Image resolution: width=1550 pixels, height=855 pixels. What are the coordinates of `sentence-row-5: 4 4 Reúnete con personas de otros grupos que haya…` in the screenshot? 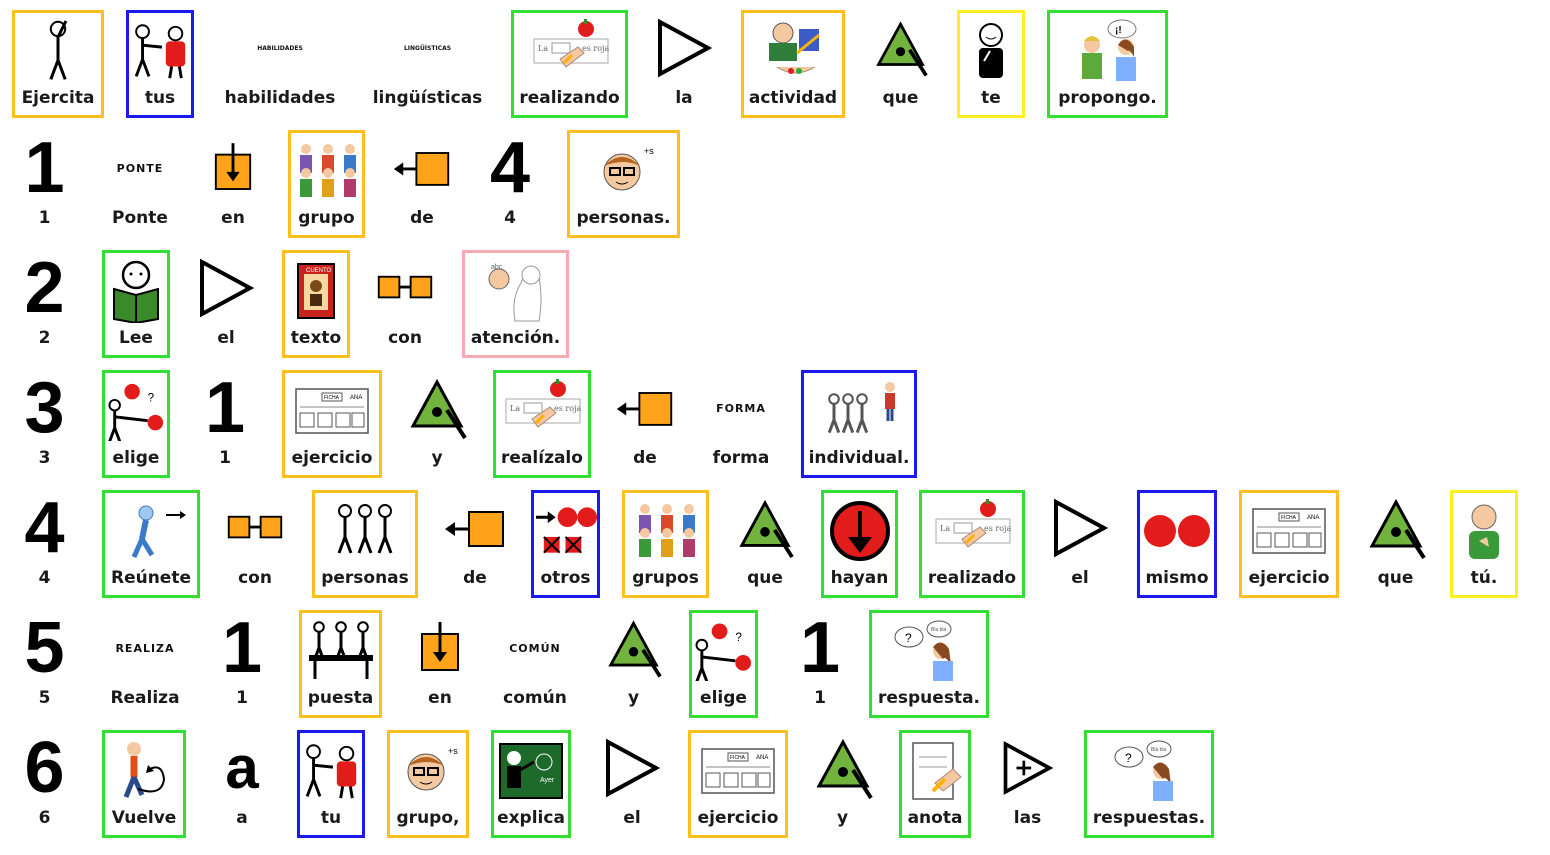 It's located at (775, 550).